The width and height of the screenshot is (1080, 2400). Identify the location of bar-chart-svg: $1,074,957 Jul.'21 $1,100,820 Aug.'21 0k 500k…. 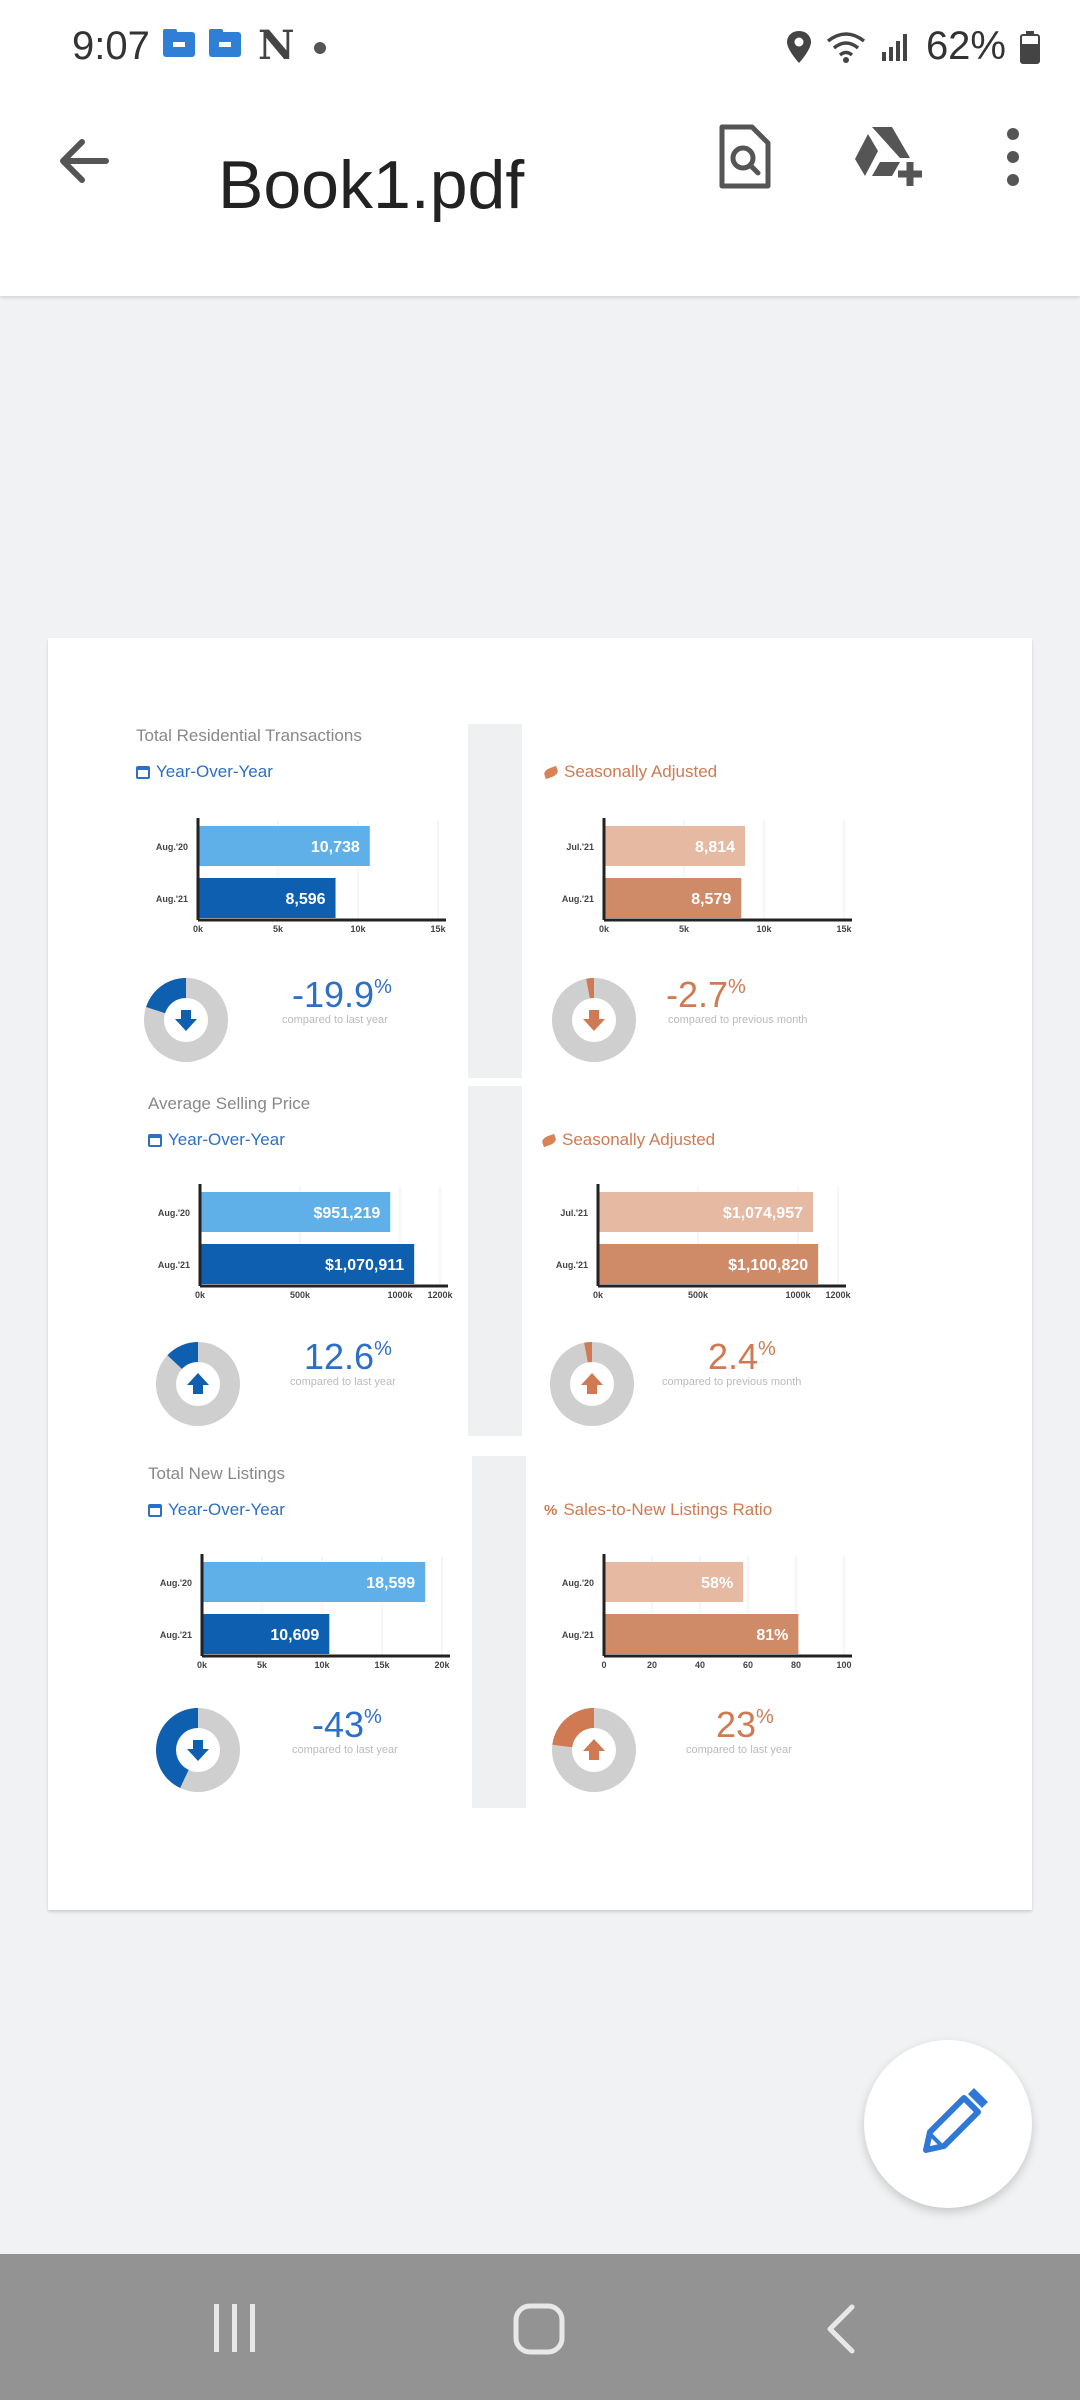
(704, 1242).